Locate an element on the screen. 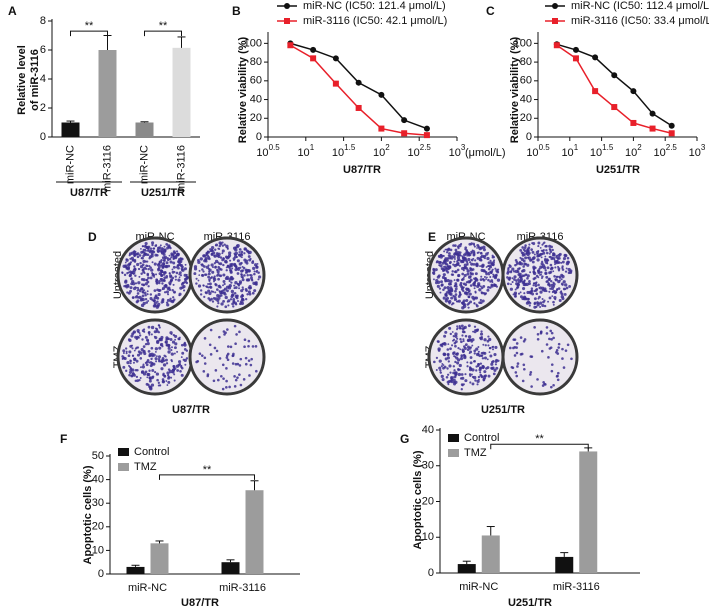 The image size is (709, 609). y-axis-label: Apoptotic cells (%) is located at coordinates (88, 514).